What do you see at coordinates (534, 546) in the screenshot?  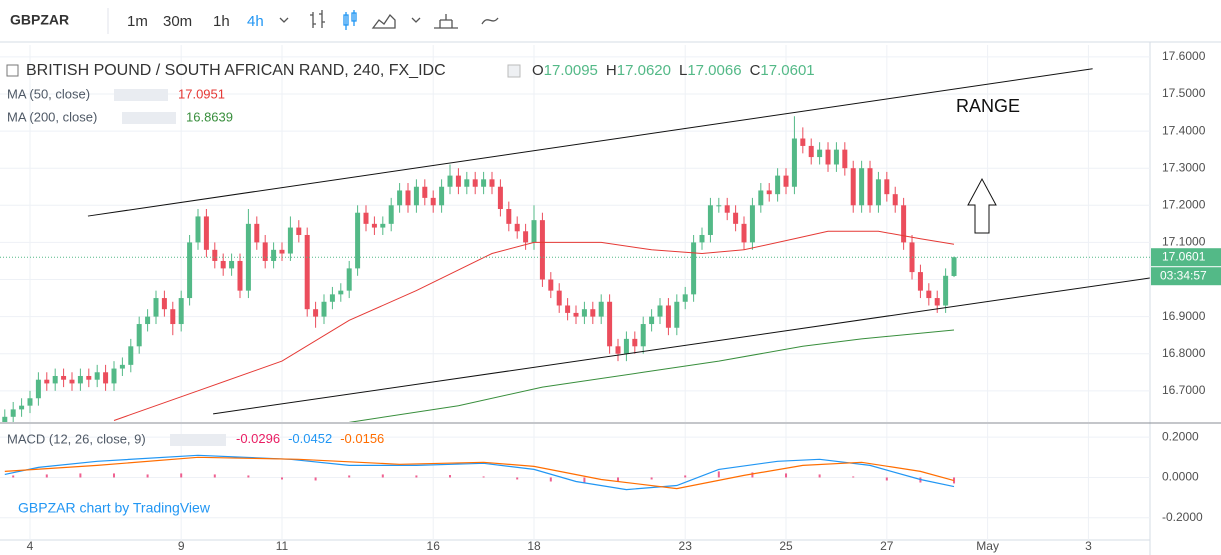 I see `x-tick-label: 18` at bounding box center [534, 546].